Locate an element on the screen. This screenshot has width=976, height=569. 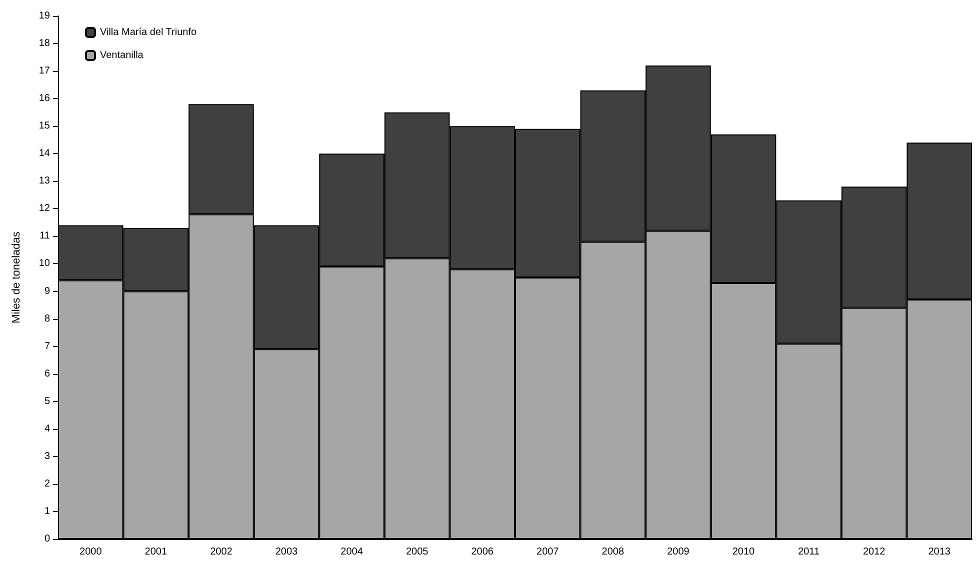
y-tick-label: 11 is located at coordinates (45, 236).